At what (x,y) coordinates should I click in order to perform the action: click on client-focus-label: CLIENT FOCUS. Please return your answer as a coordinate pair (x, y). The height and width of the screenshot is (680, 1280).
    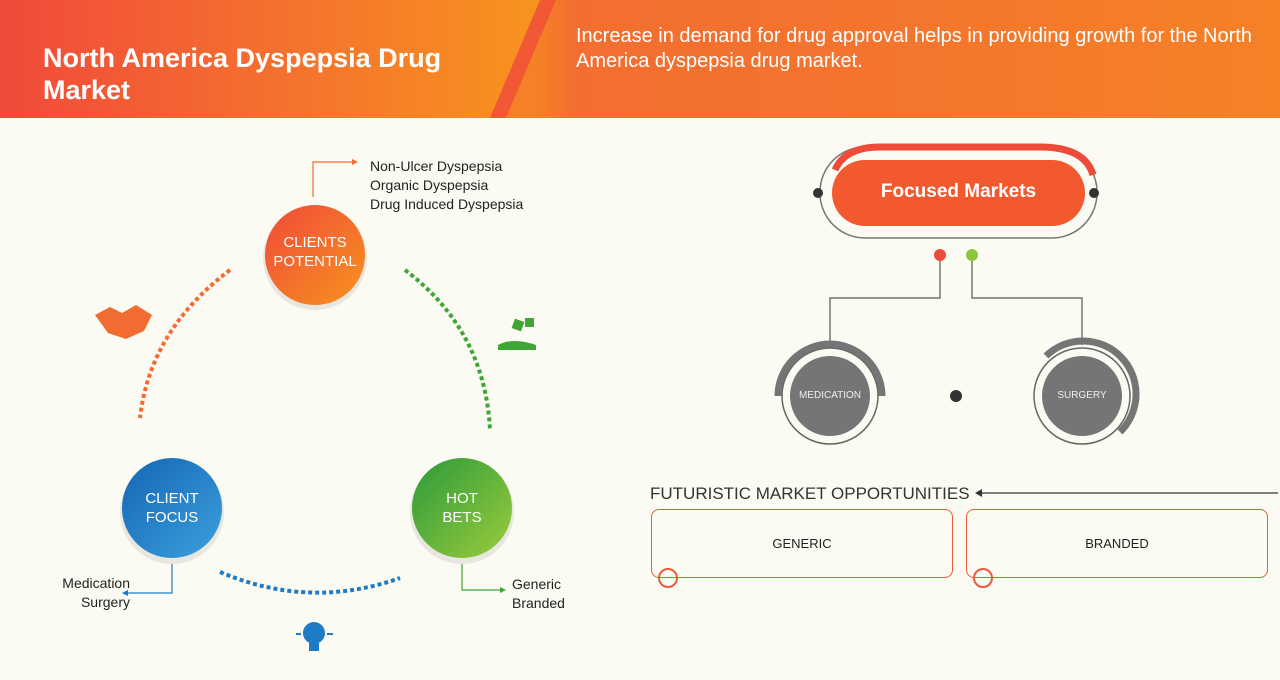
    Looking at the image, I should click on (172, 508).